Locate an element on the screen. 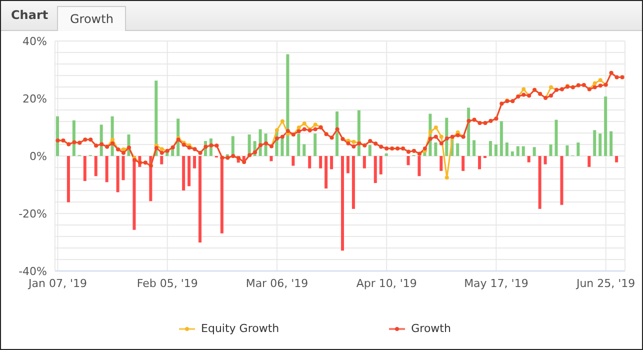  chart-title: Chart is located at coordinates (29, 15).